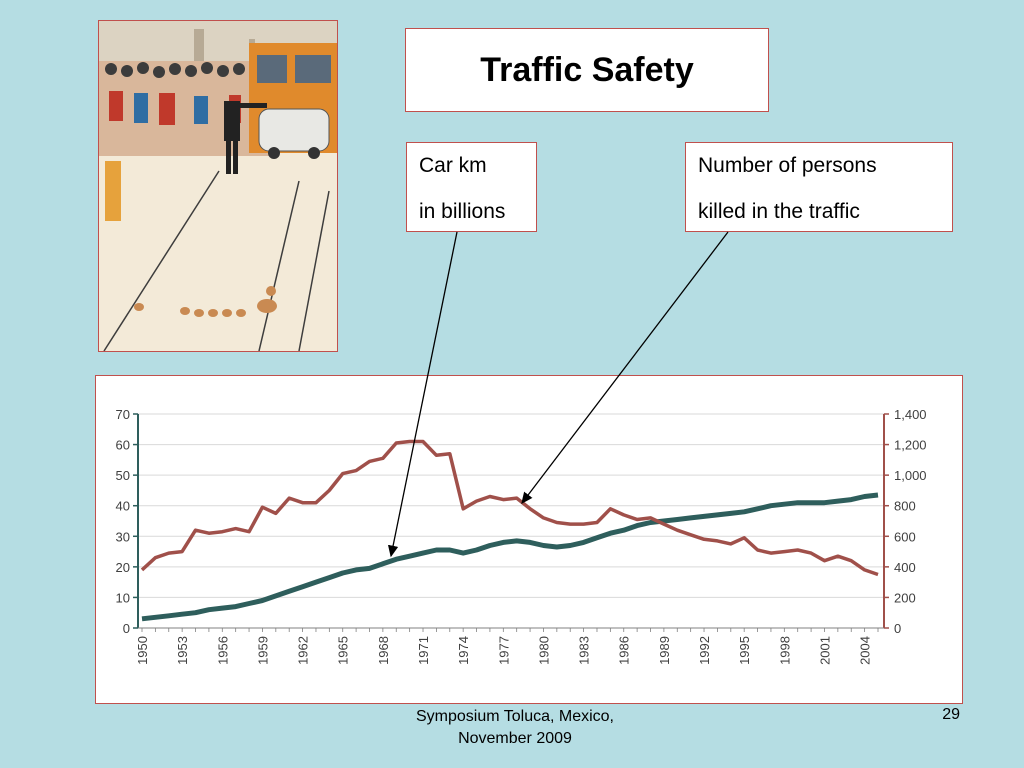 This screenshot has width=1024, height=768. What do you see at coordinates (910, 445) in the screenshot?
I see `right-axis-tick-label: 1,200` at bounding box center [910, 445].